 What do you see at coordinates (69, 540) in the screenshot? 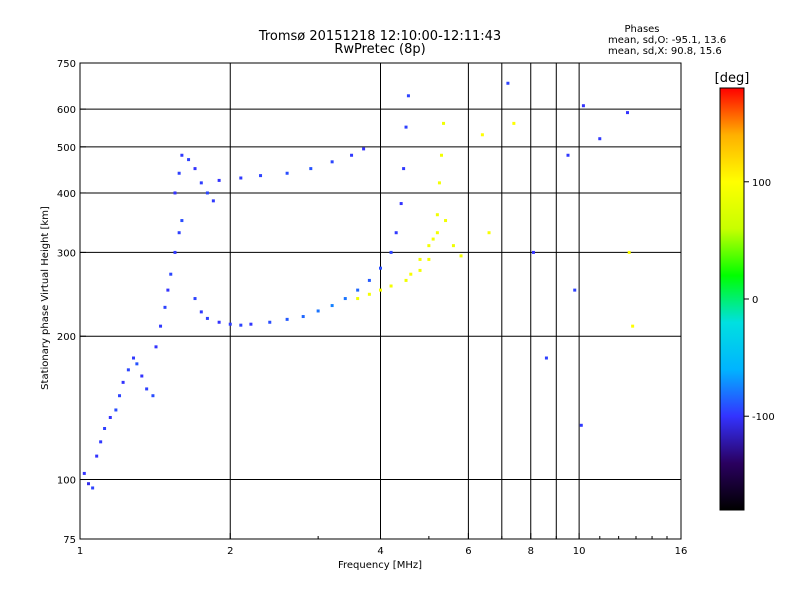
I see `y-tick-label: 75` at bounding box center [69, 540].